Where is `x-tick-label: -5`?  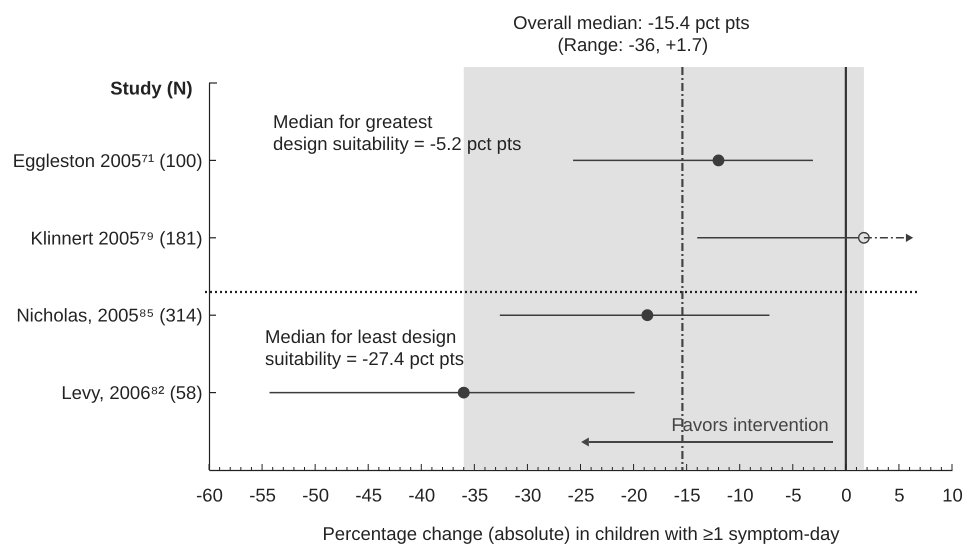 x-tick-label: -5 is located at coordinates (793, 495).